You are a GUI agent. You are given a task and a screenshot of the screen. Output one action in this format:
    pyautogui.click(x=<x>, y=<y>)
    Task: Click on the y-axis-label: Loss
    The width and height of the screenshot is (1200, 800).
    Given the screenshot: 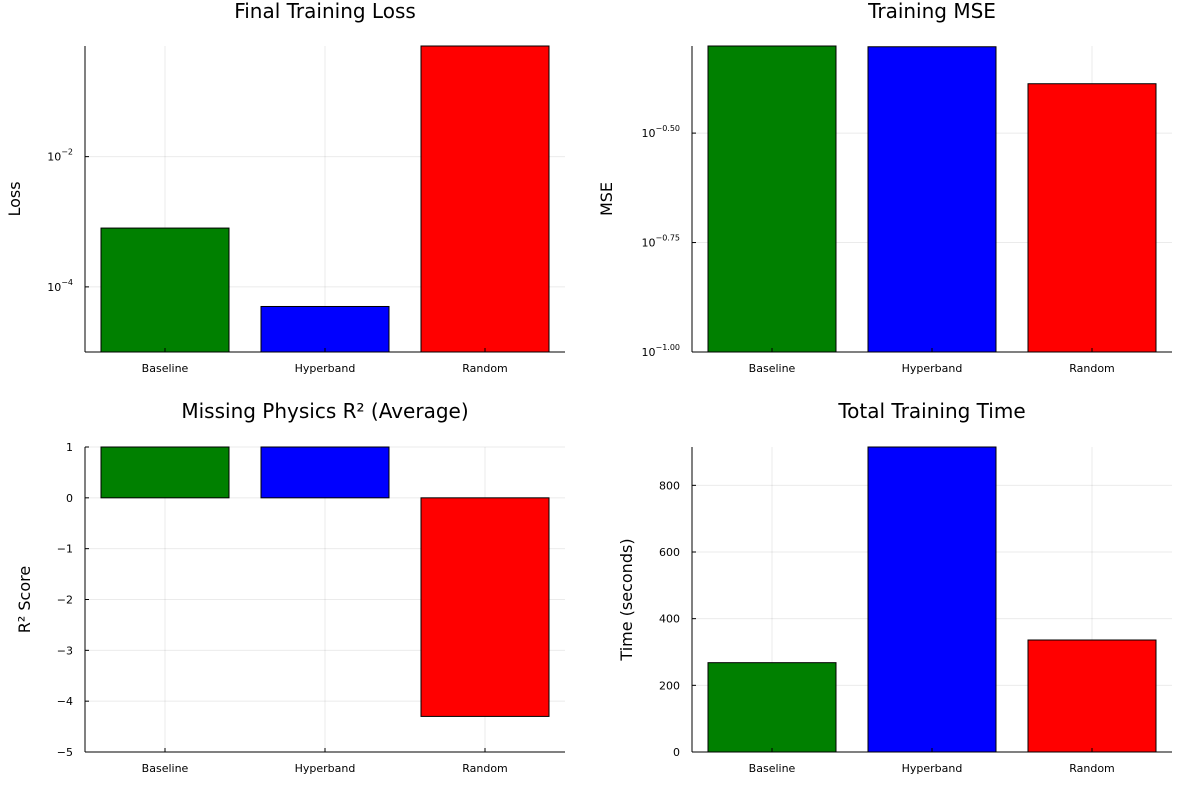 What is the action you would take?
    pyautogui.click(x=14, y=198)
    